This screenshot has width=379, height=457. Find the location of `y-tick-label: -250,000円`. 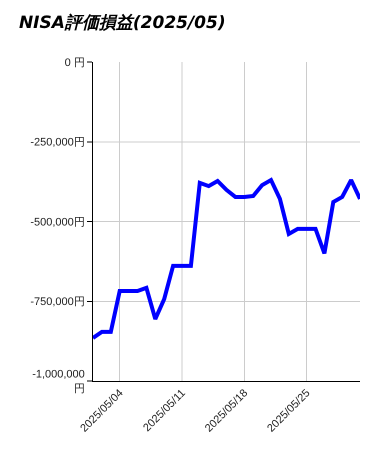

y-tick-label: -250,000円 is located at coordinates (57, 142).